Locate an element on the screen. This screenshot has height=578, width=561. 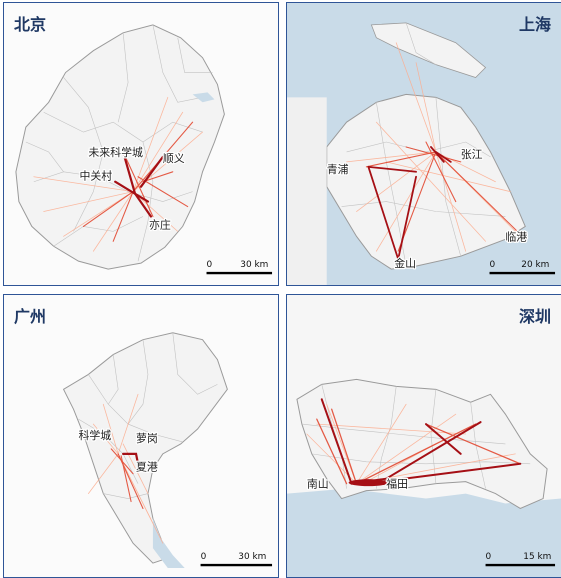
chongming-island is located at coordinates (428, 50).